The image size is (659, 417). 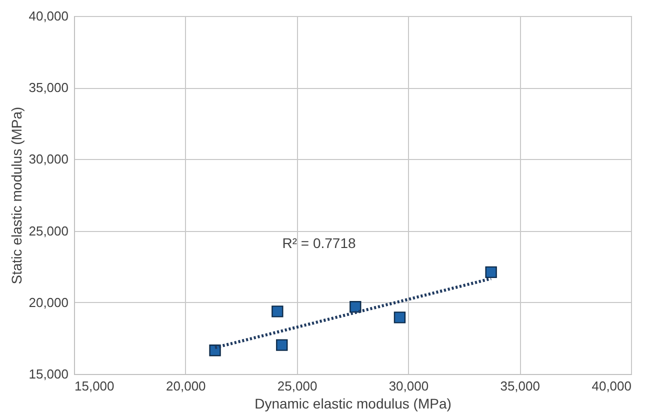 I want to click on x-tick-label: 30,000, so click(x=408, y=386).